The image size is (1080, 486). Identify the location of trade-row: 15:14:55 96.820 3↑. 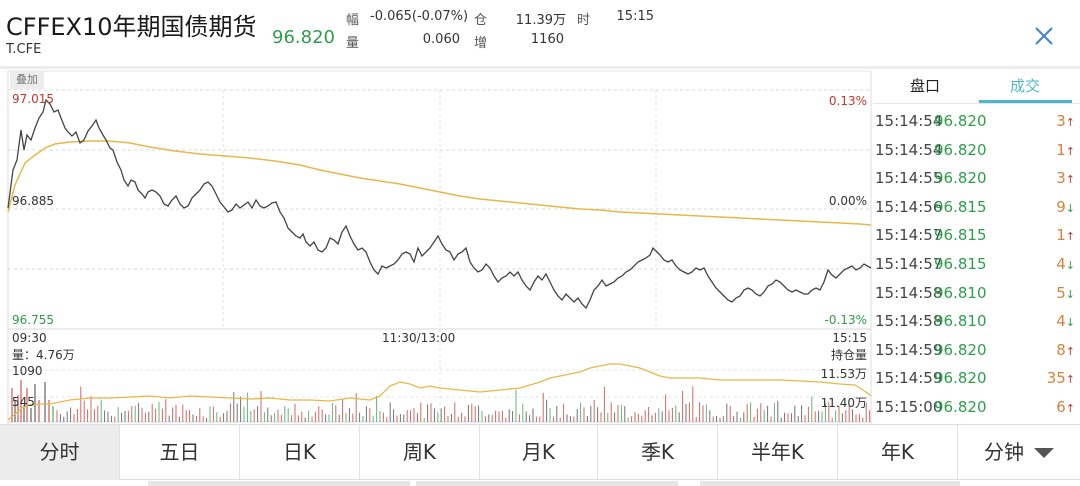
(975, 183).